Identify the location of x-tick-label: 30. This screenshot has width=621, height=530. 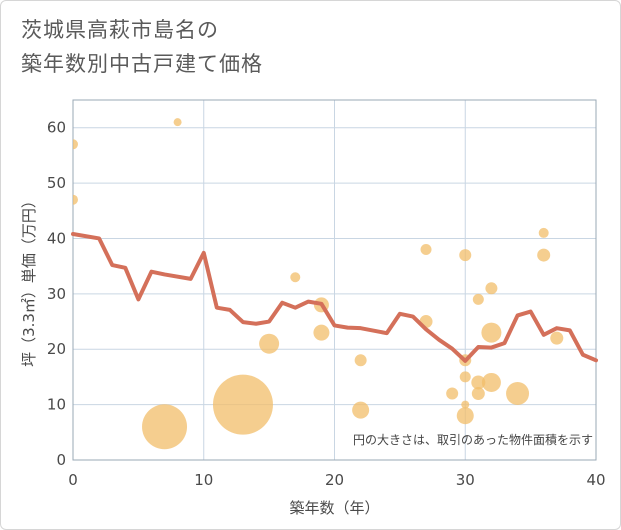
(465, 480).